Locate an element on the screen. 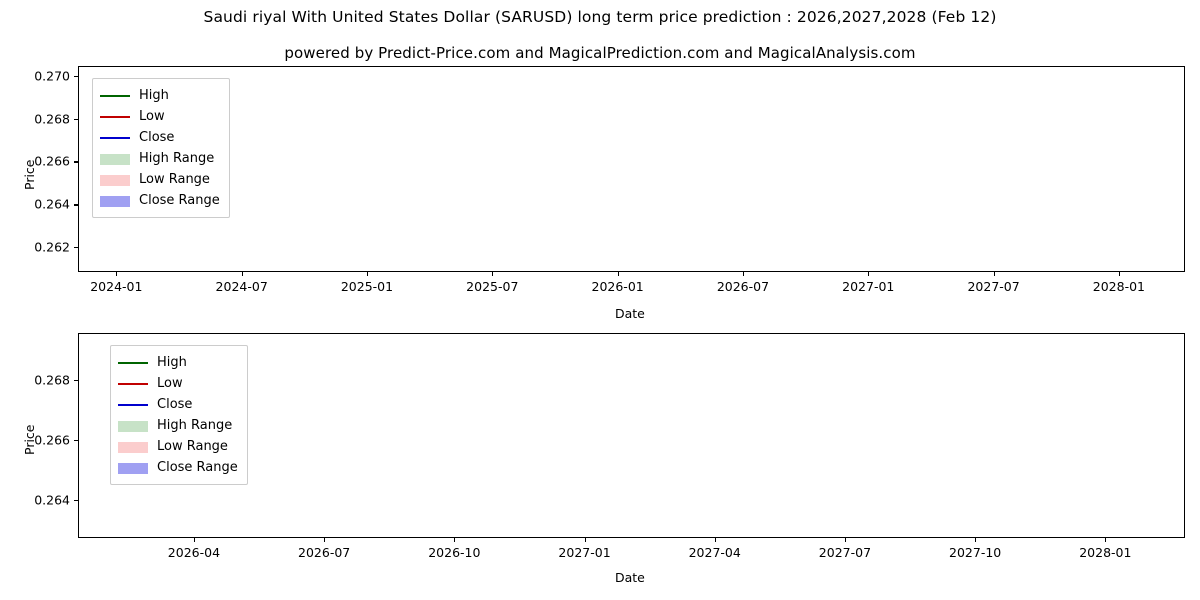  x-axis-tick-label: 2026-10 is located at coordinates (454, 552).